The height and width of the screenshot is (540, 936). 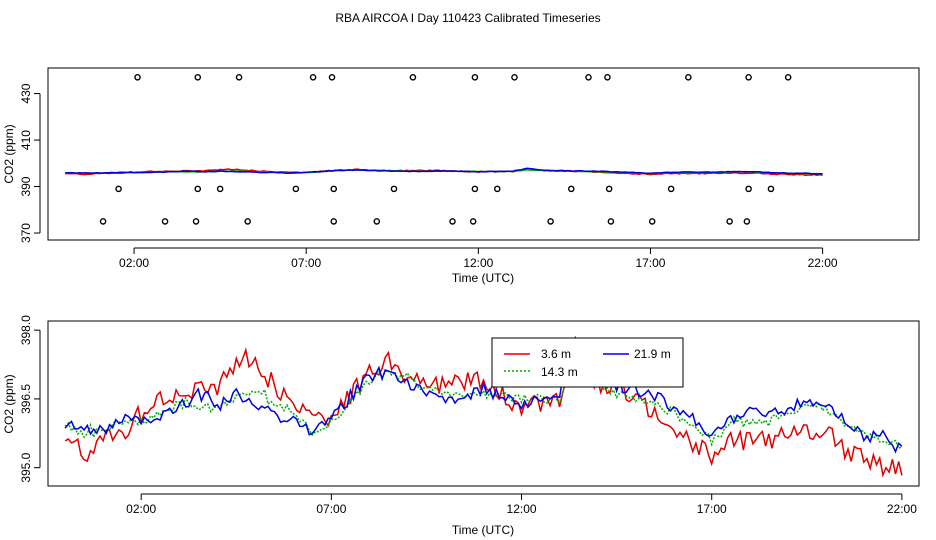 What do you see at coordinates (331, 509) in the screenshot?
I see `bottom-x-tick-label: 07:00` at bounding box center [331, 509].